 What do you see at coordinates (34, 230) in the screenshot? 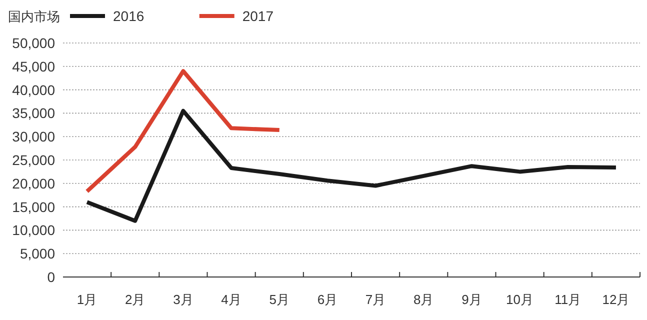
I see `y-tick-label: 10,000` at bounding box center [34, 230].